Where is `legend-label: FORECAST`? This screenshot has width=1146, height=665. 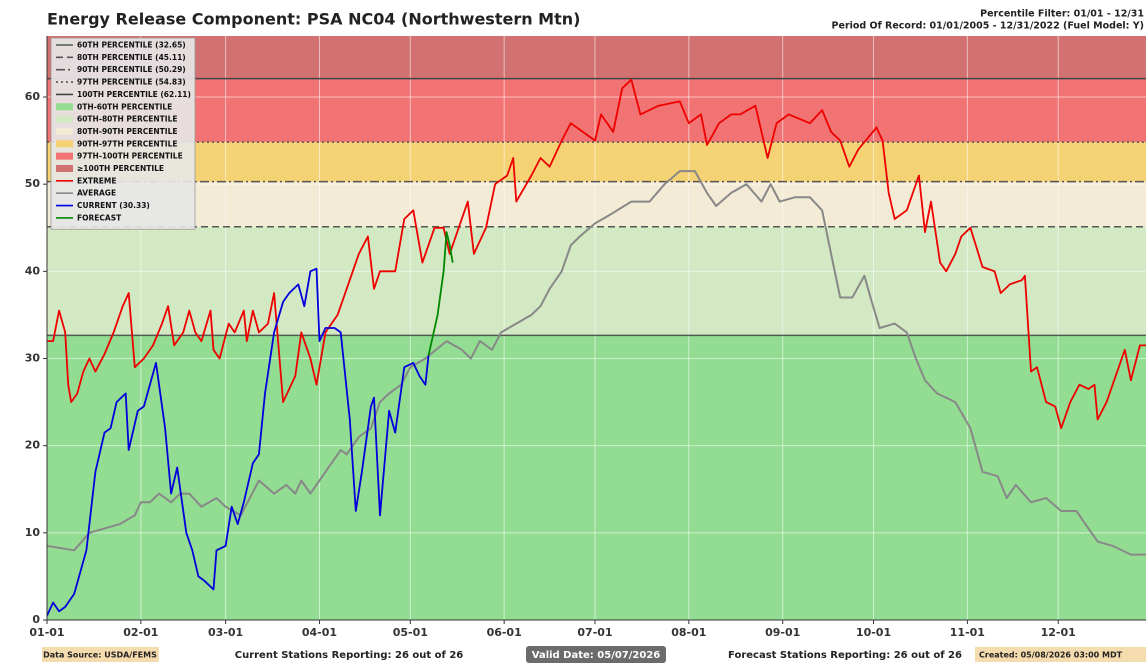
legend-label: FORECAST is located at coordinates (99, 217).